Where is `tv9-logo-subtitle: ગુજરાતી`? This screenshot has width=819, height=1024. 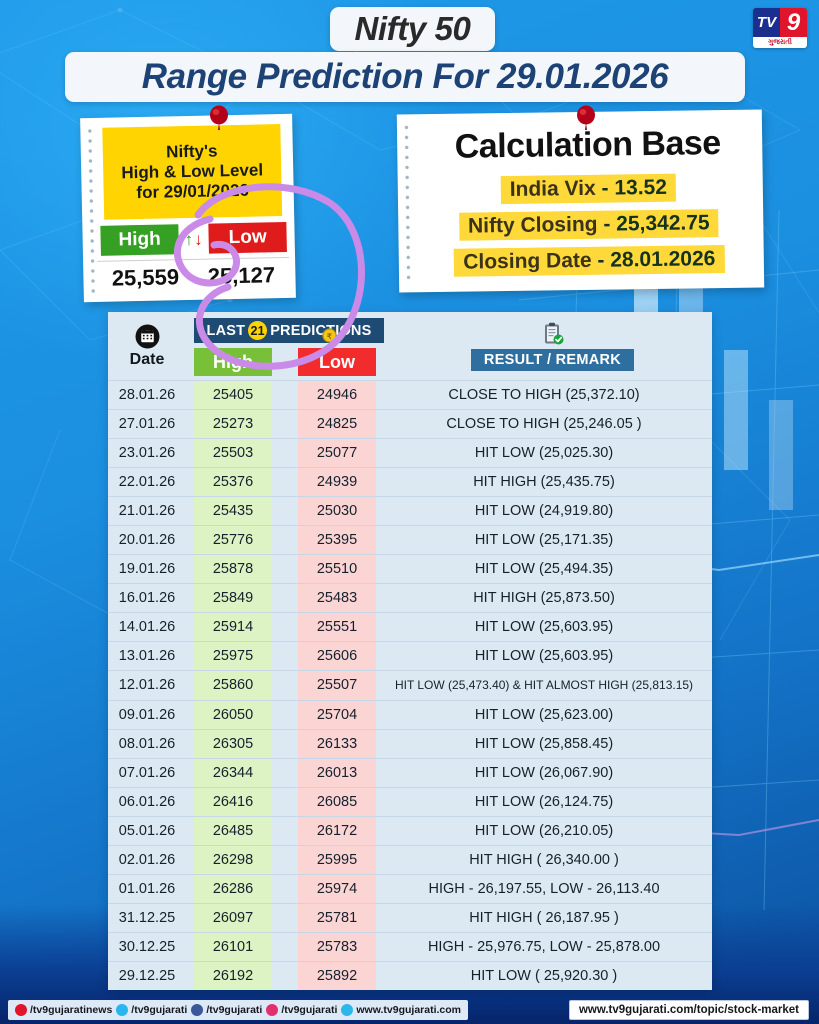
tv9-logo-subtitle: ગુજરાતી is located at coordinates (780, 42).